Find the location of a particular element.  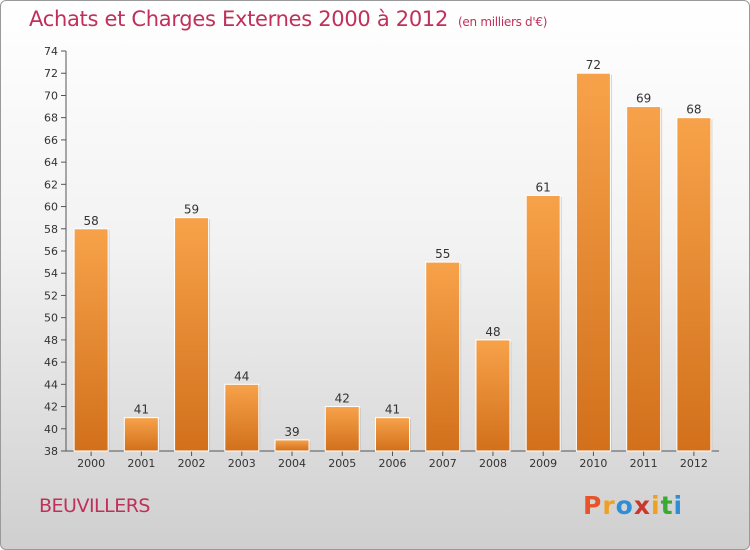

y-tick-label: 70 is located at coordinates (51, 95).